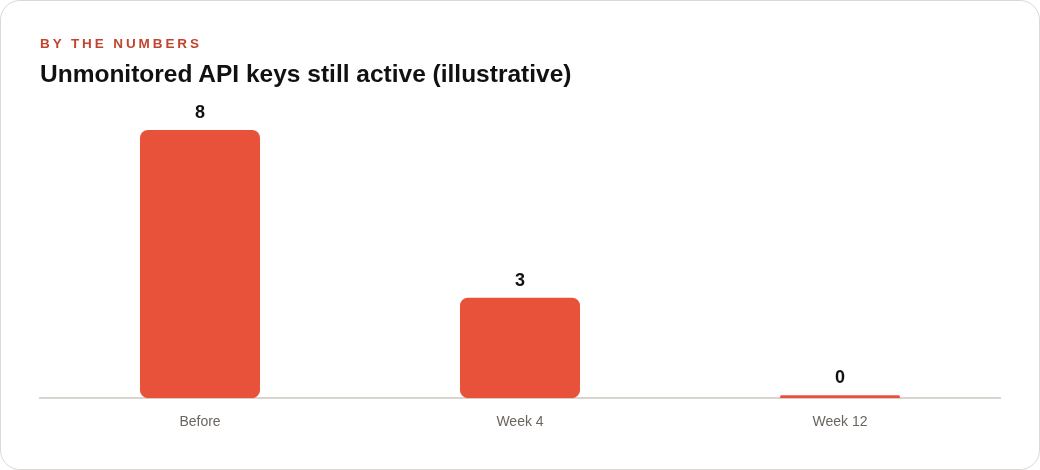 The height and width of the screenshot is (470, 1040). Describe the element at coordinates (200, 421) in the screenshot. I see `x-tick-label: Before` at that location.